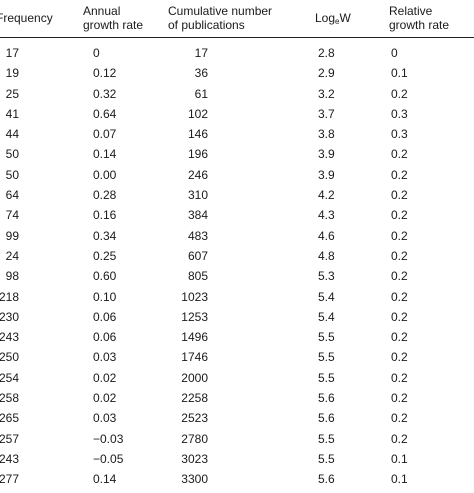  Describe the element at coordinates (105, 255) in the screenshot. I see `cell-annual-growth-rate: 0.25` at that location.